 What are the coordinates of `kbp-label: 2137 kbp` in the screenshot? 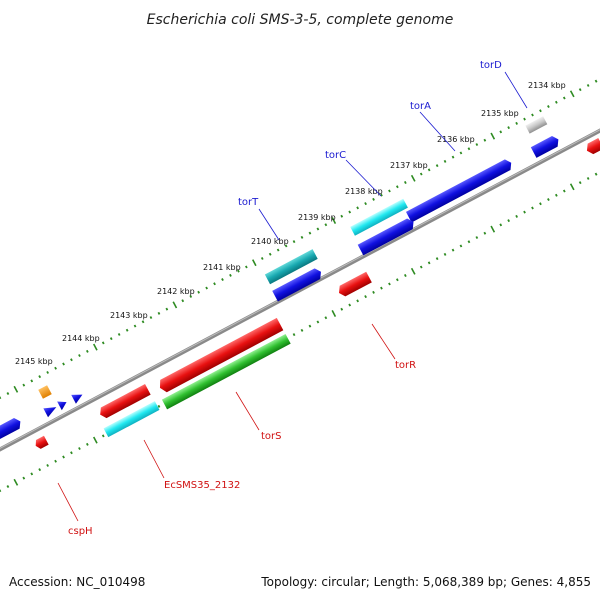 It's located at (409, 165).